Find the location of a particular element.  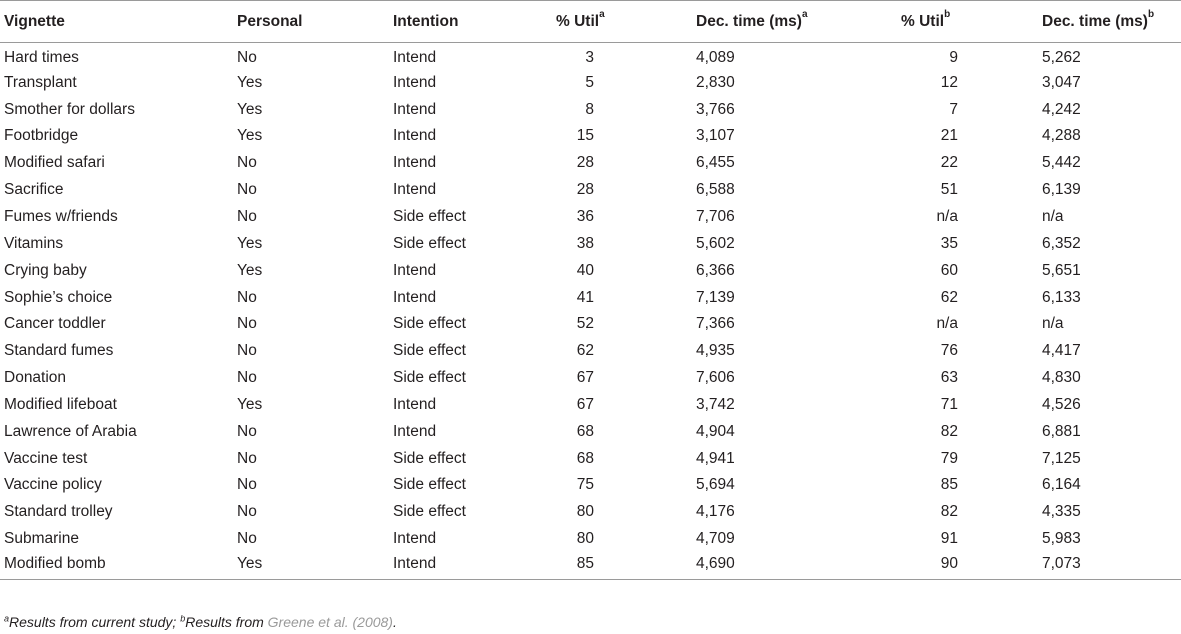

dec-time-current-cell: 6,455 is located at coordinates (715, 163).